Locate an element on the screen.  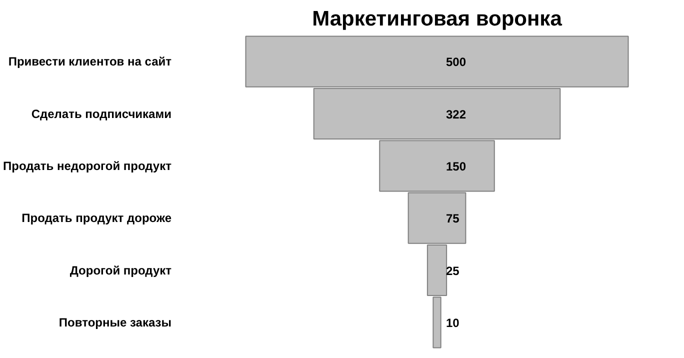
category-label: Повторные заказы is located at coordinates (115, 322).